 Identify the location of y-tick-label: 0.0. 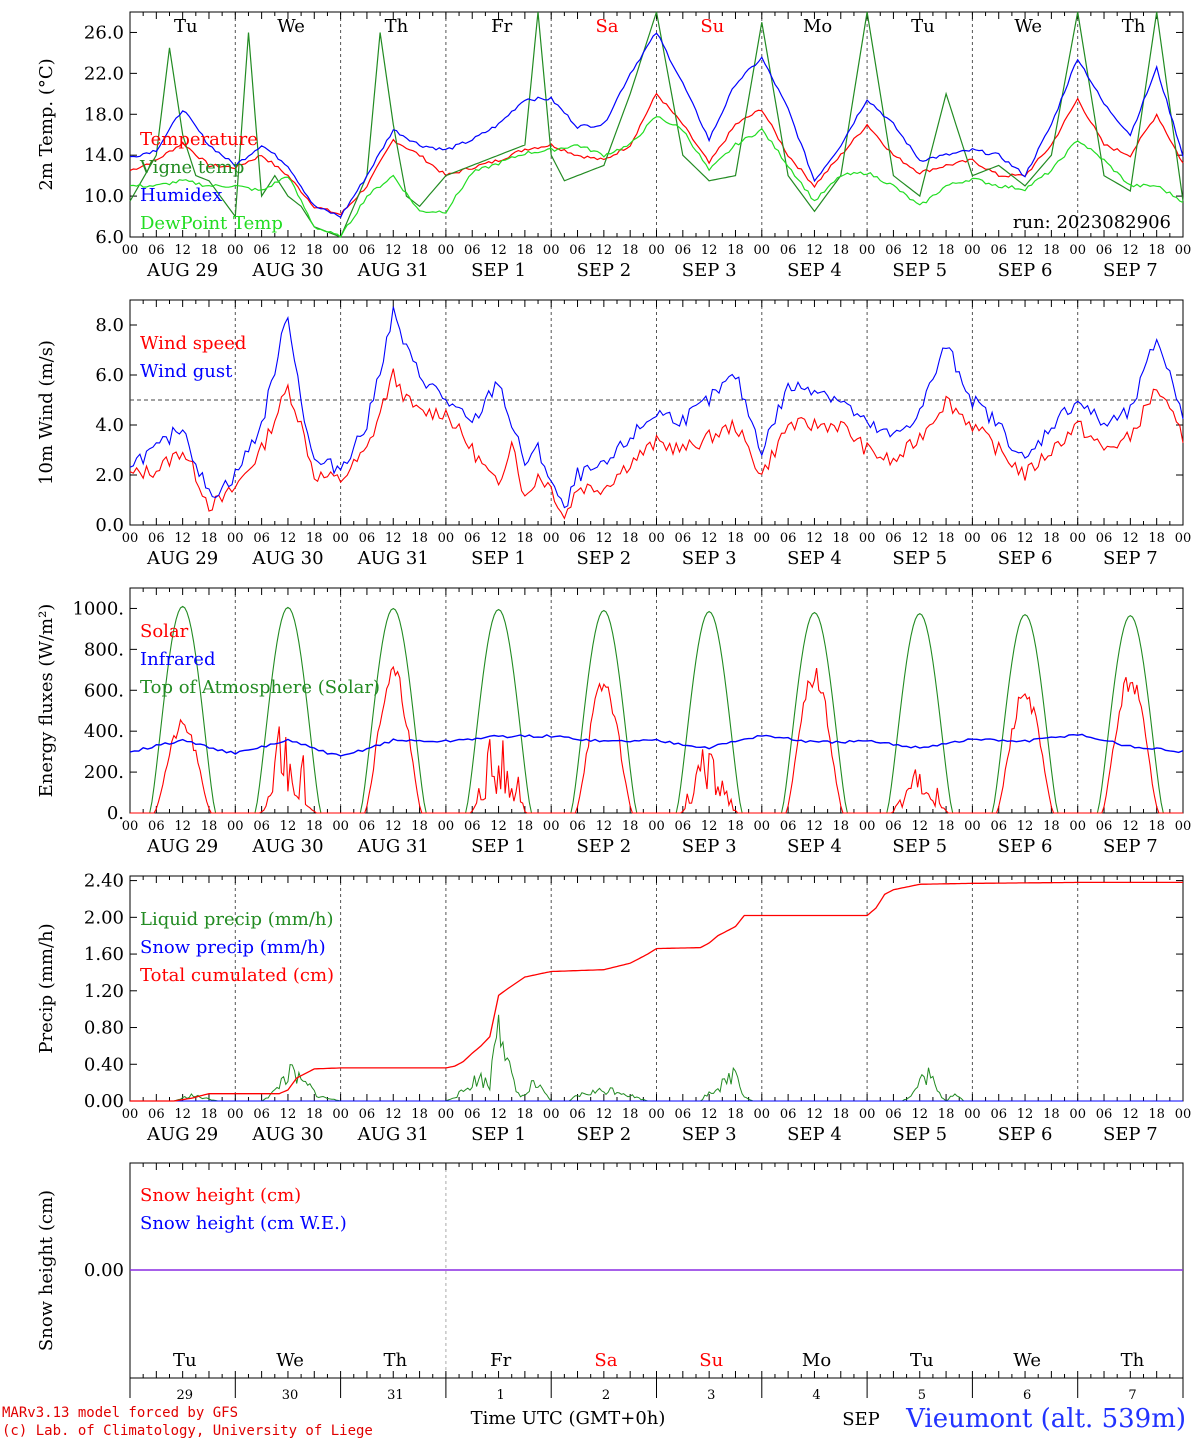
(109, 525).